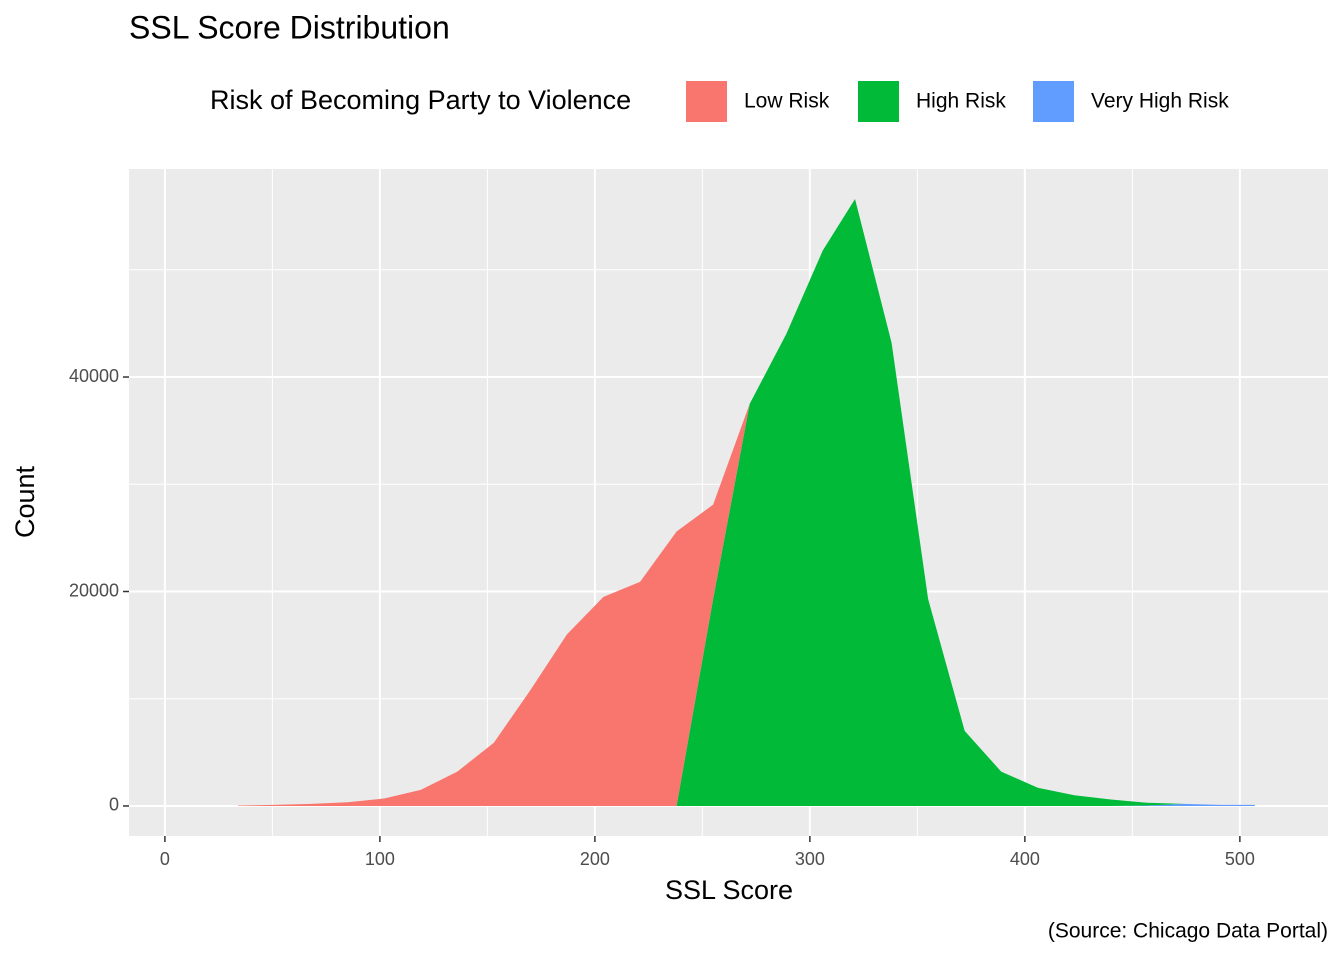  I want to click on y-tick-label: 20000, so click(94, 590).